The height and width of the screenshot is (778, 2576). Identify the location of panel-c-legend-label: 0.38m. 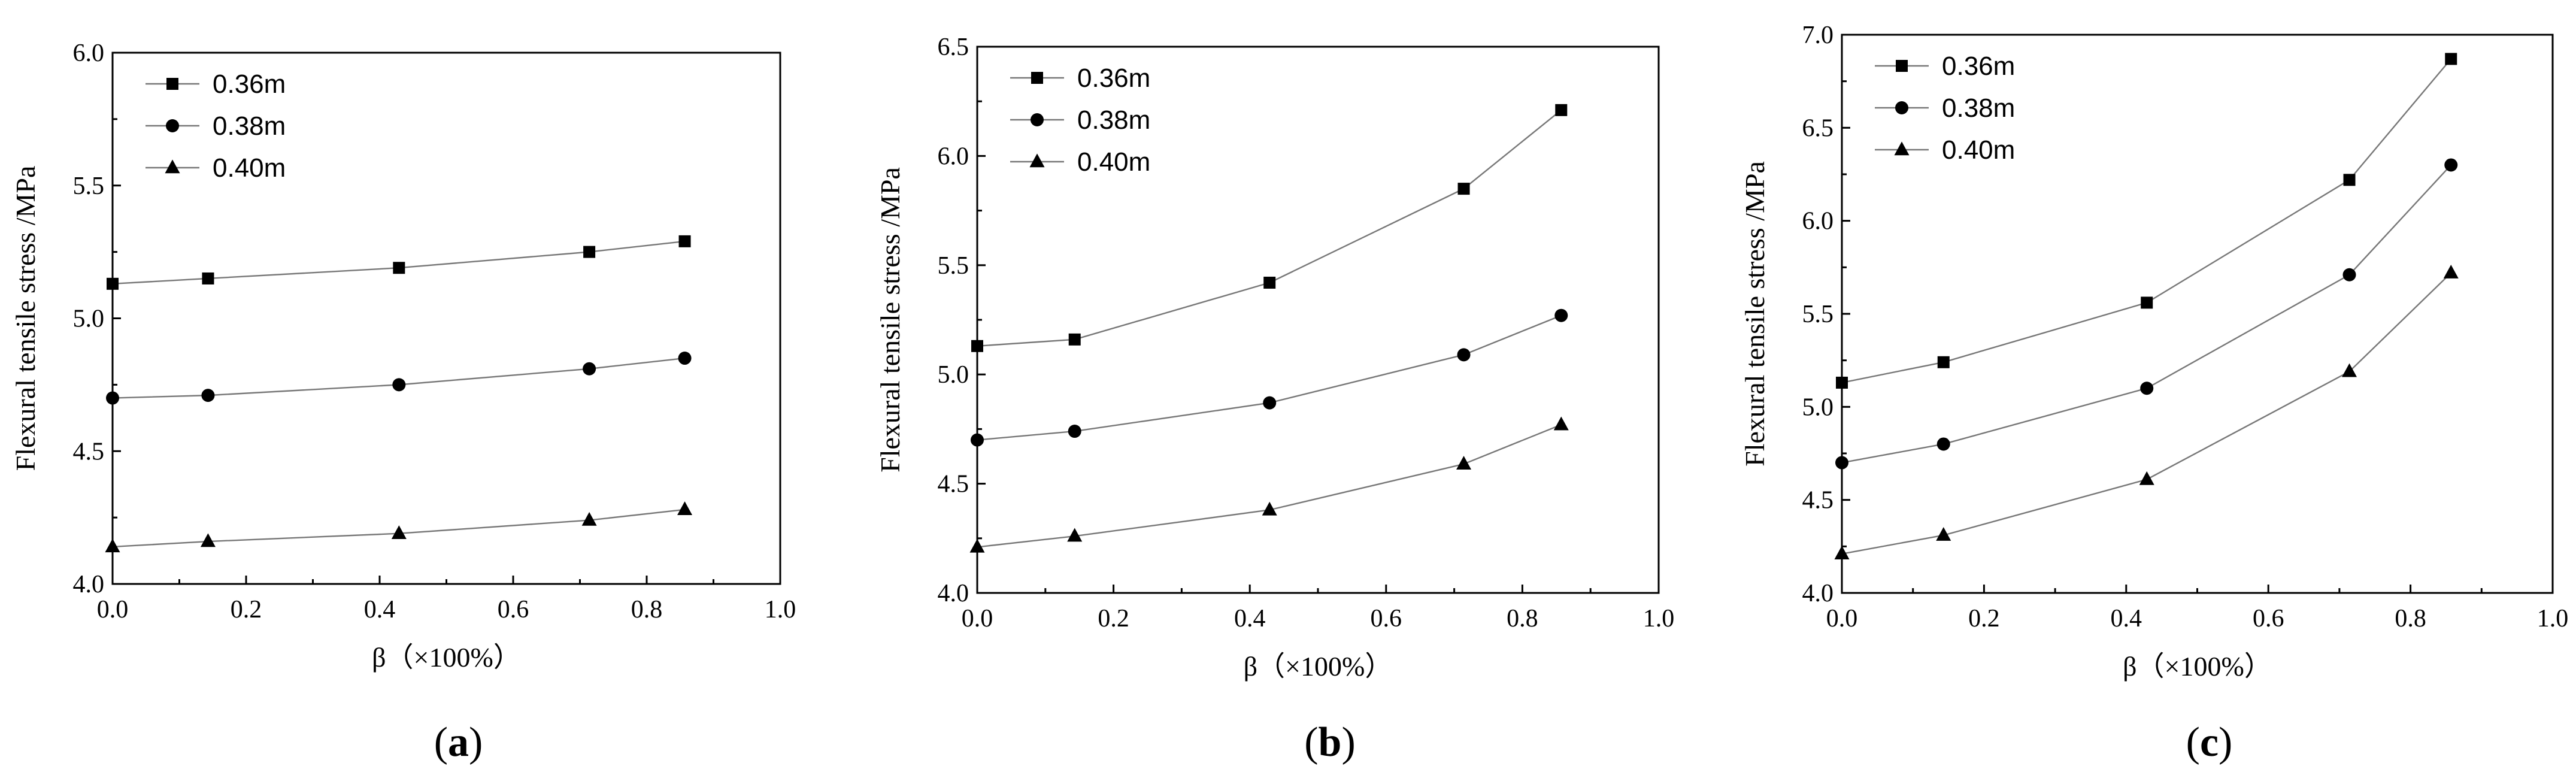
(1978, 108).